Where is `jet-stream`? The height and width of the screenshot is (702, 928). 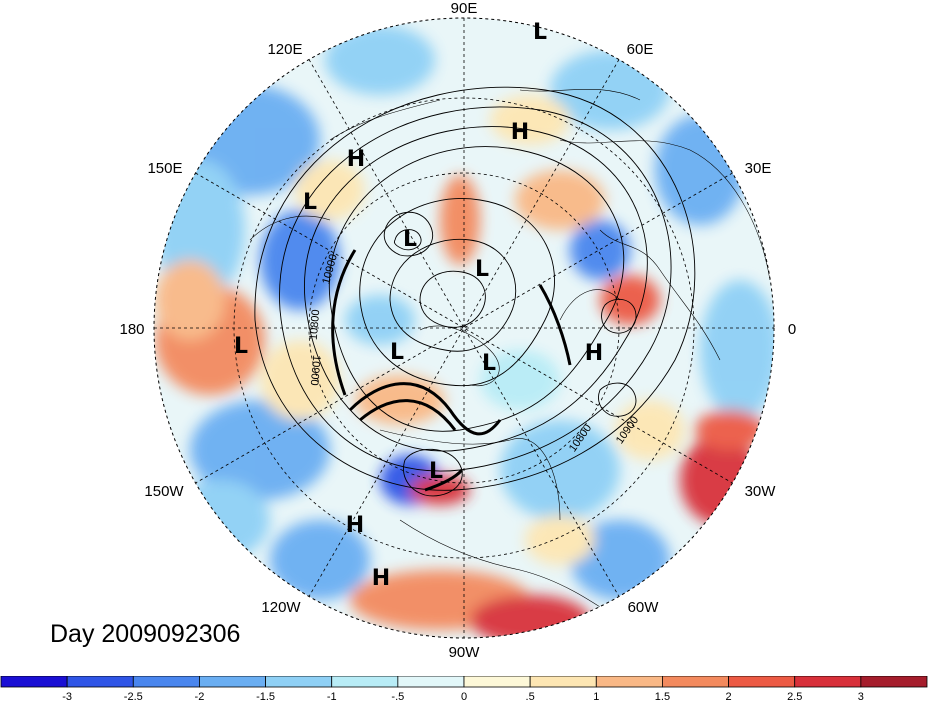
jet-stream is located at coordinates (451, 370).